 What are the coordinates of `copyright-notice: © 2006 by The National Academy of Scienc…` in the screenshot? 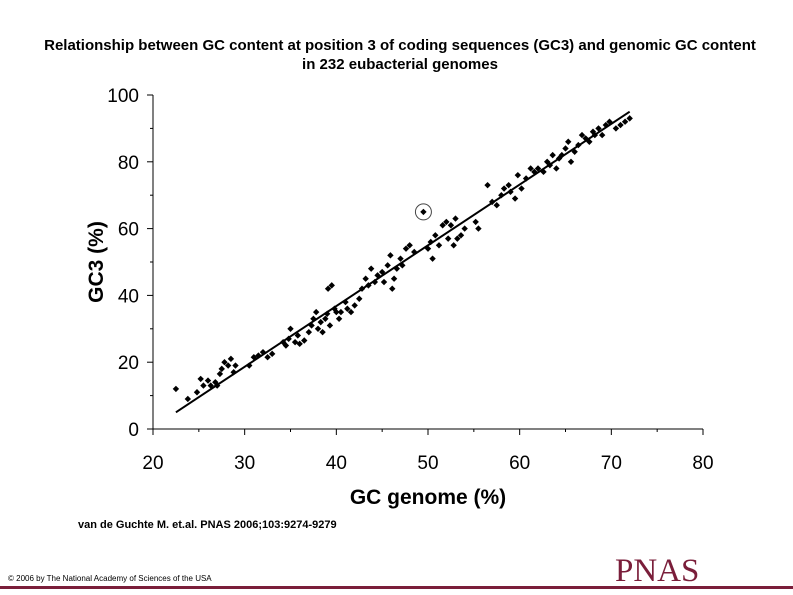 It's located at (110, 578).